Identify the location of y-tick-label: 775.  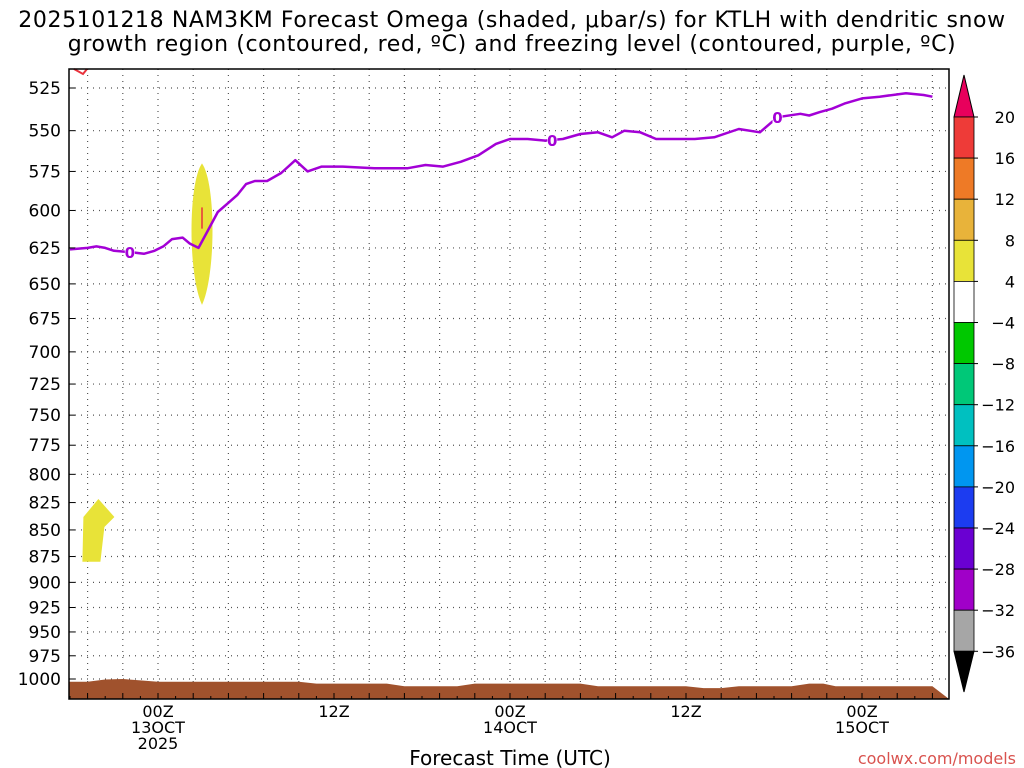
(45, 446).